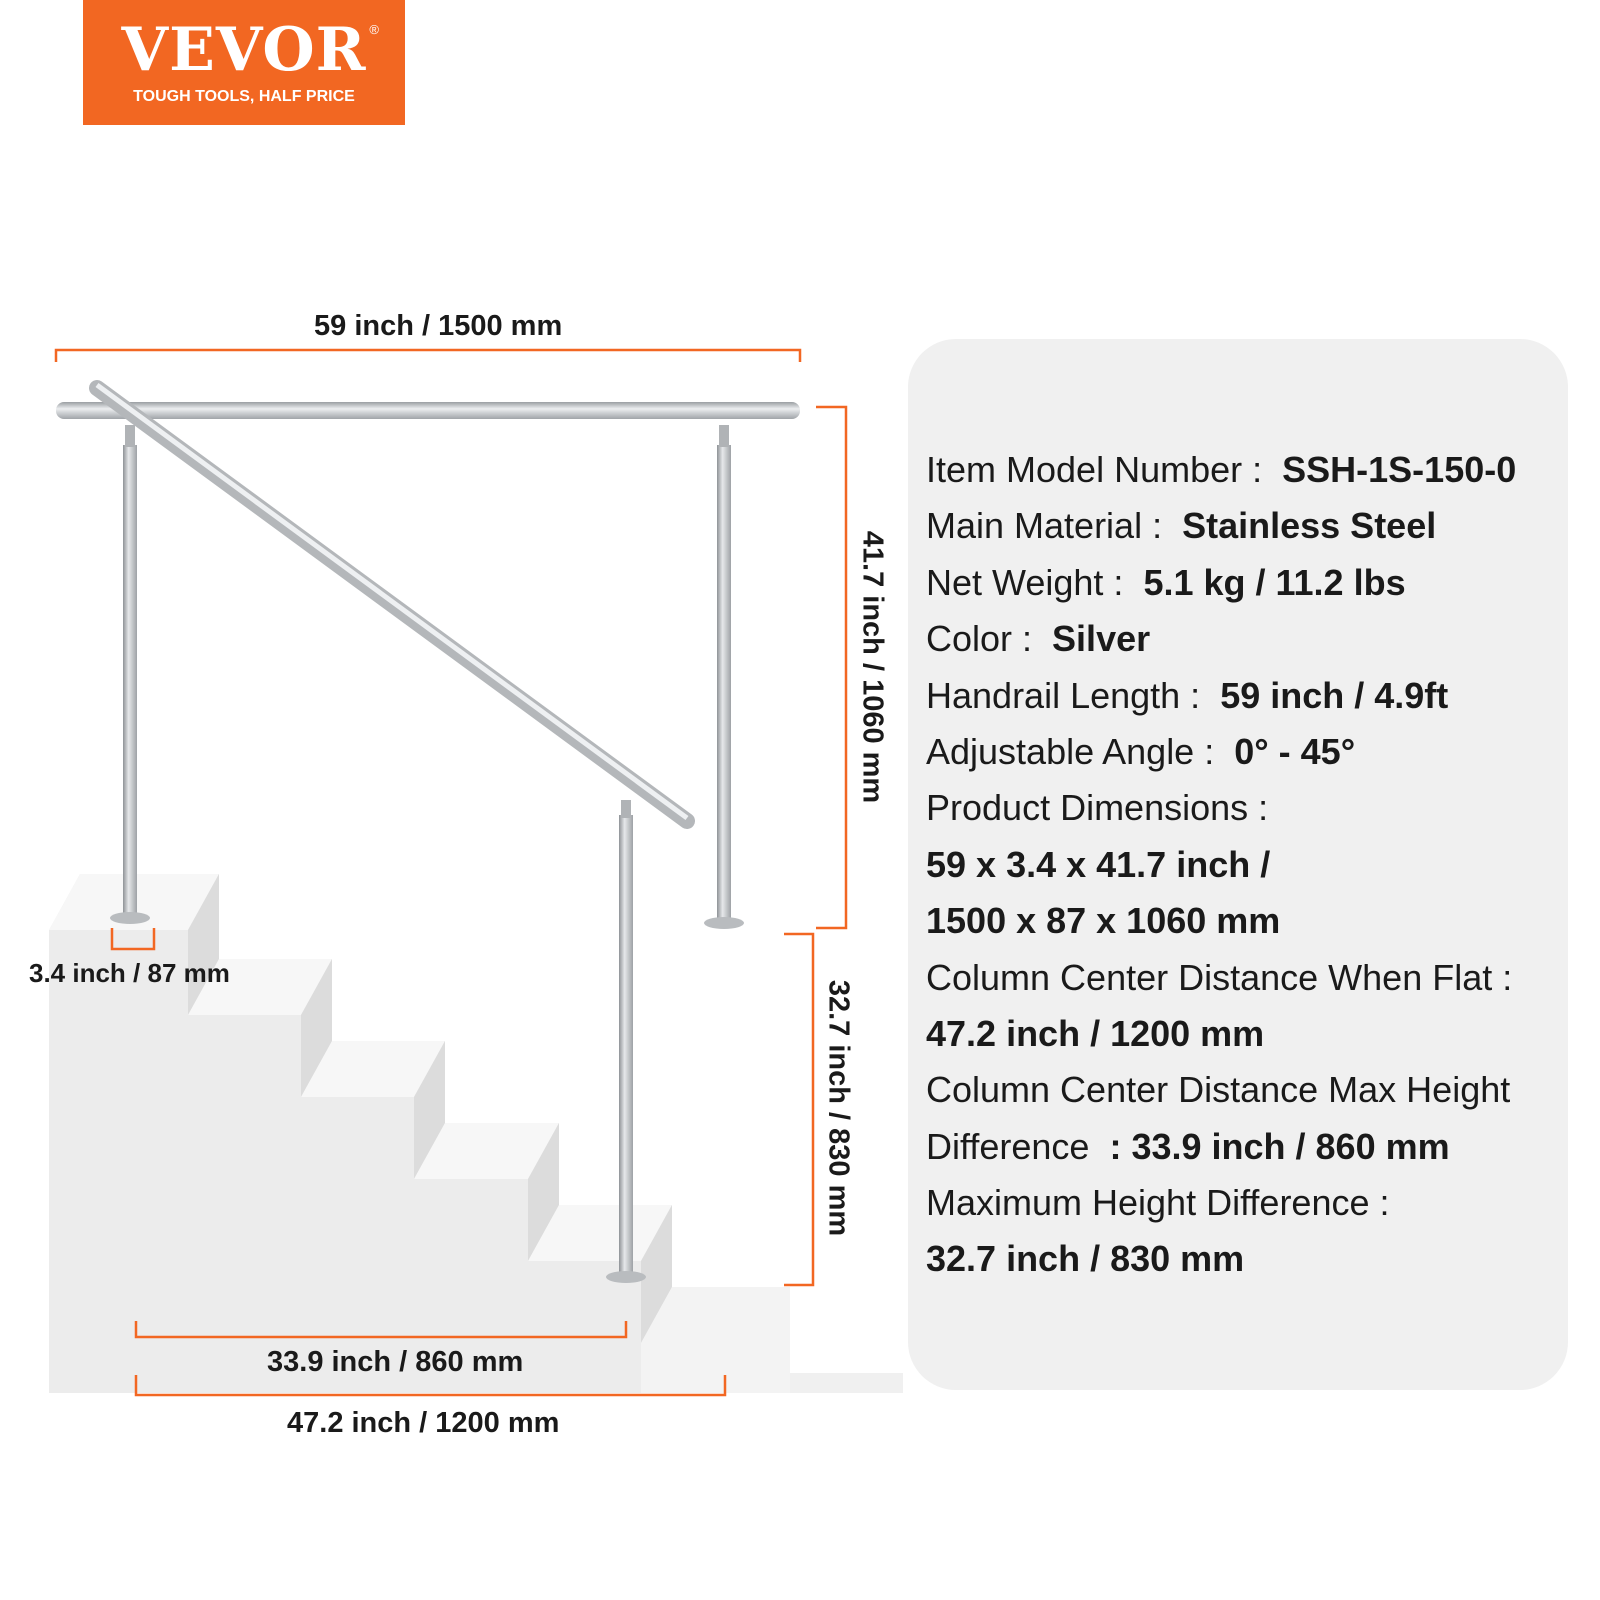 The image size is (1600, 1600). Describe the element at coordinates (1221, 752) in the screenshot. I see `spec-row: Adjustable Angle : 0° - 45°` at that location.